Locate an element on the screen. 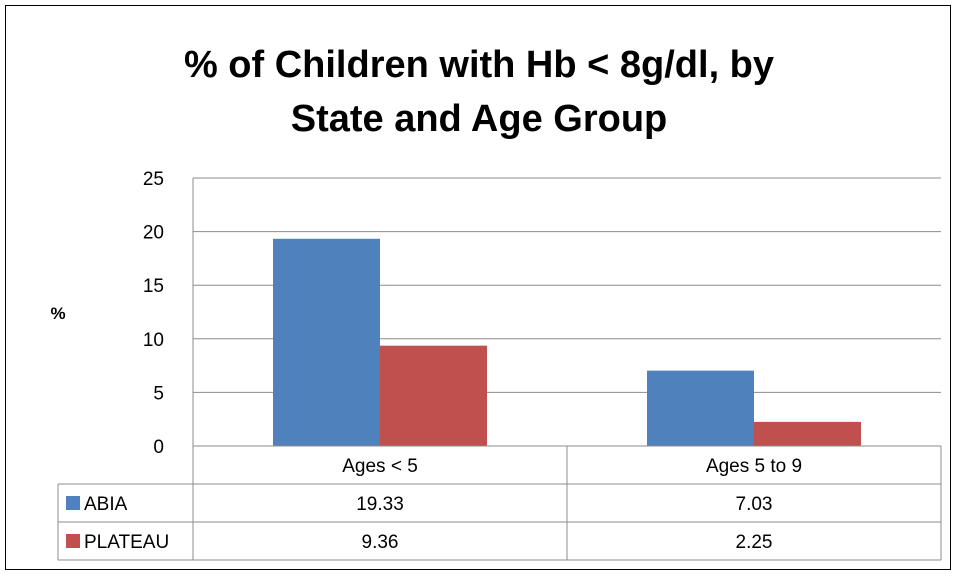 Image resolution: width=958 pixels, height=576 pixels. data-label: 9.36 is located at coordinates (380, 542).